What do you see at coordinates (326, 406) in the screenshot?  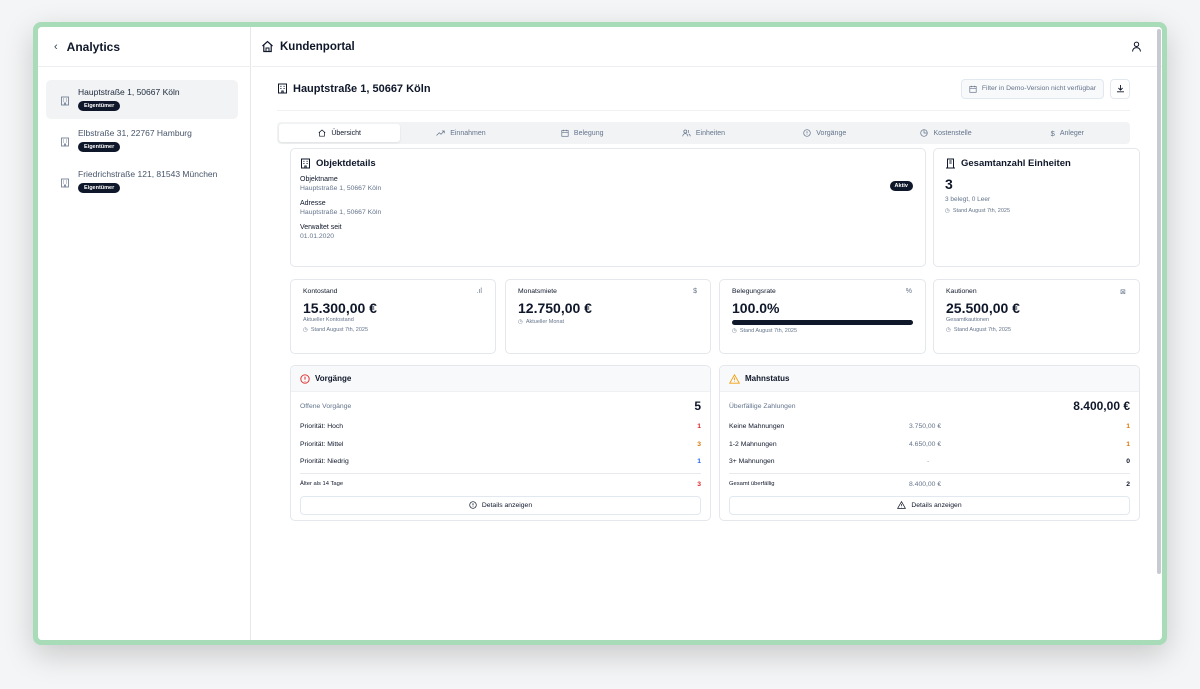 I see `open-label: Offene Vorgänge` at bounding box center [326, 406].